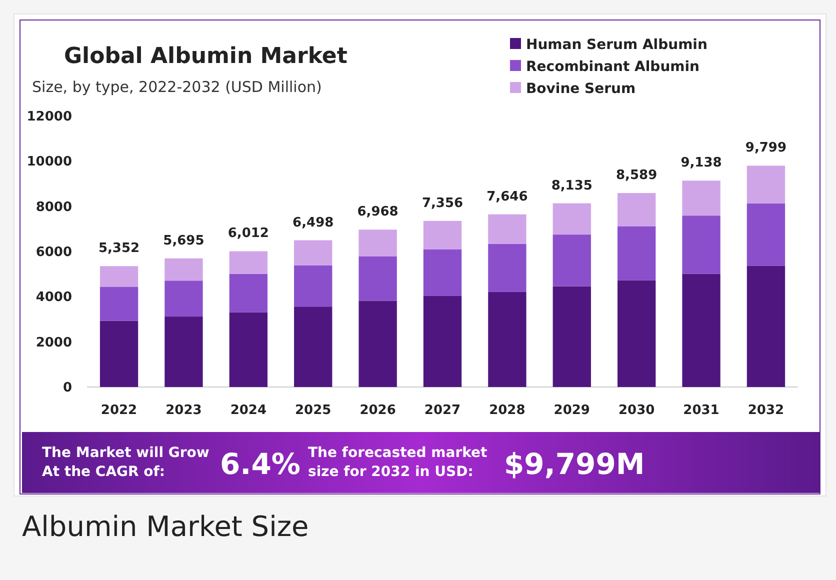 The width and height of the screenshot is (836, 580). What do you see at coordinates (637, 176) in the screenshot?
I see `total-label: 8,589` at bounding box center [637, 176].